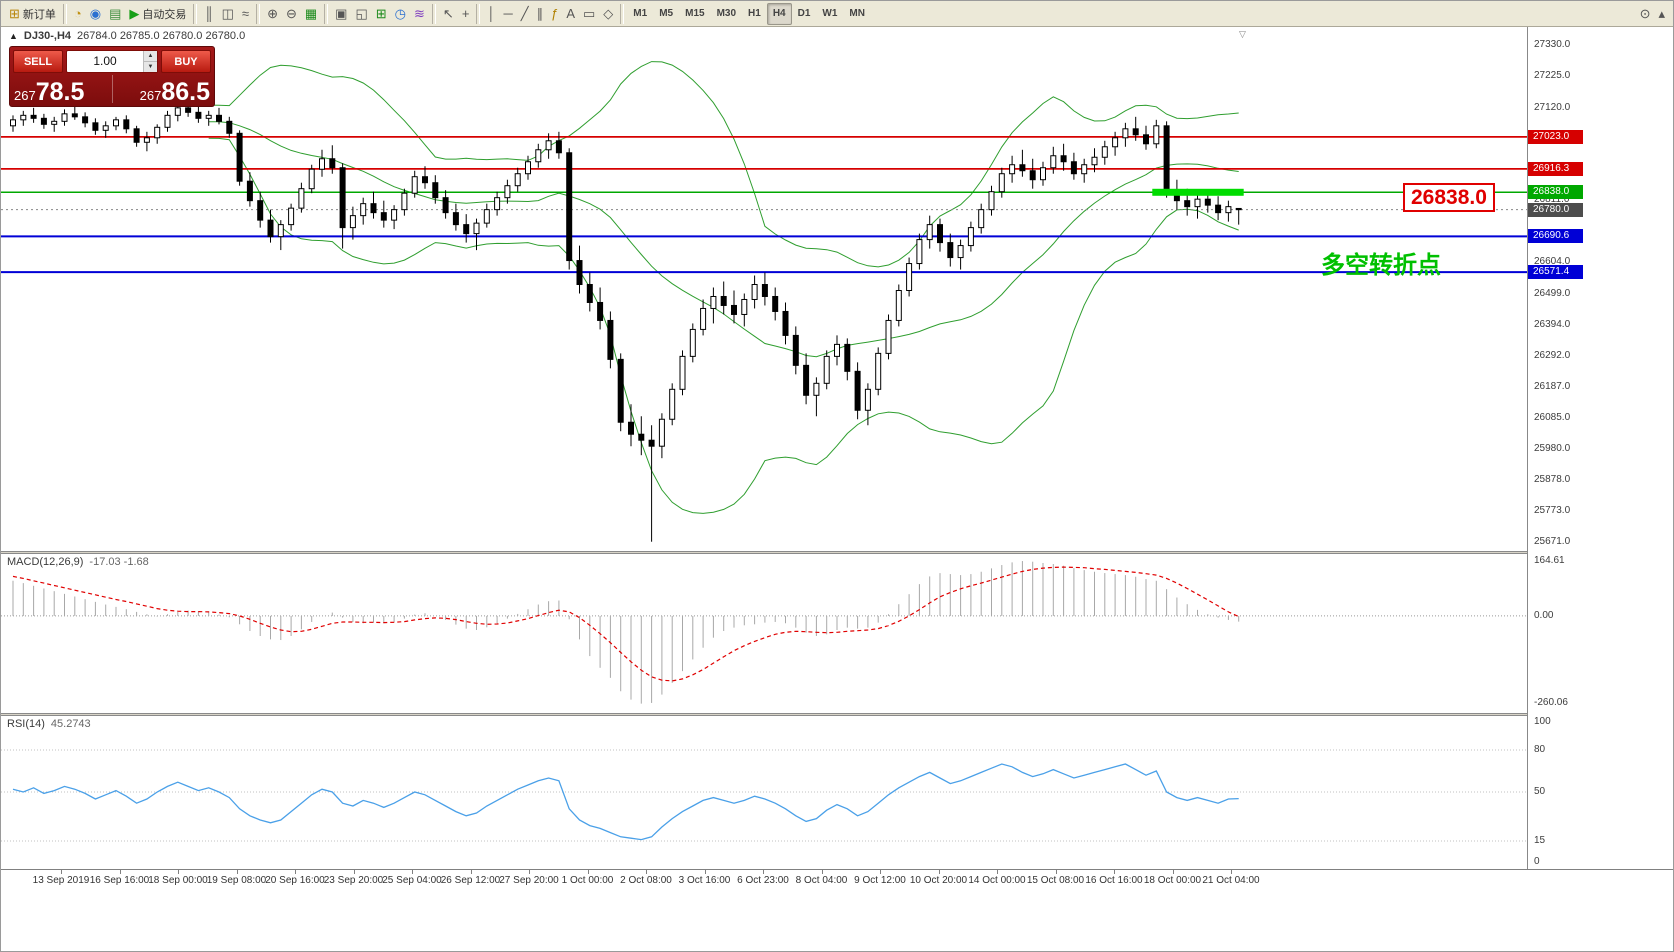 This screenshot has width=1674, height=952. Describe the element at coordinates (540, 14) in the screenshot. I see `equidistant-channel-button: ∥` at that location.